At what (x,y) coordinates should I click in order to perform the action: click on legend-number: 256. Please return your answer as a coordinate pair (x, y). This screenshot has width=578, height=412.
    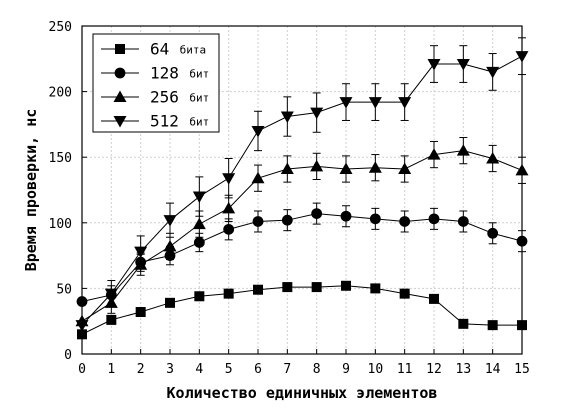
    Looking at the image, I should click on (164, 97).